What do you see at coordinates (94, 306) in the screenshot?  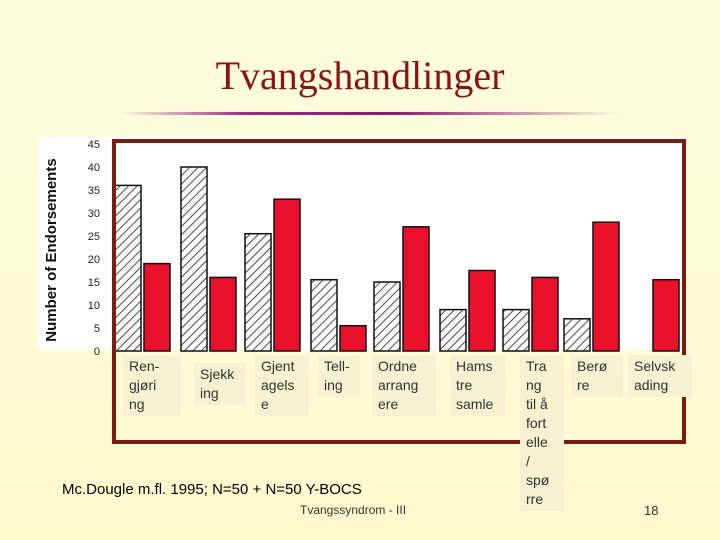 I see `y-tick-label: 10` at bounding box center [94, 306].